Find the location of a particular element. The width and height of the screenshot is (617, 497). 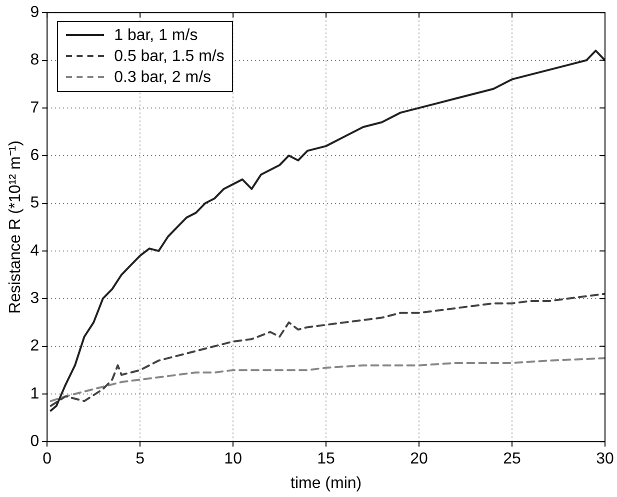

y-tick-label: 9 is located at coordinates (35, 13).